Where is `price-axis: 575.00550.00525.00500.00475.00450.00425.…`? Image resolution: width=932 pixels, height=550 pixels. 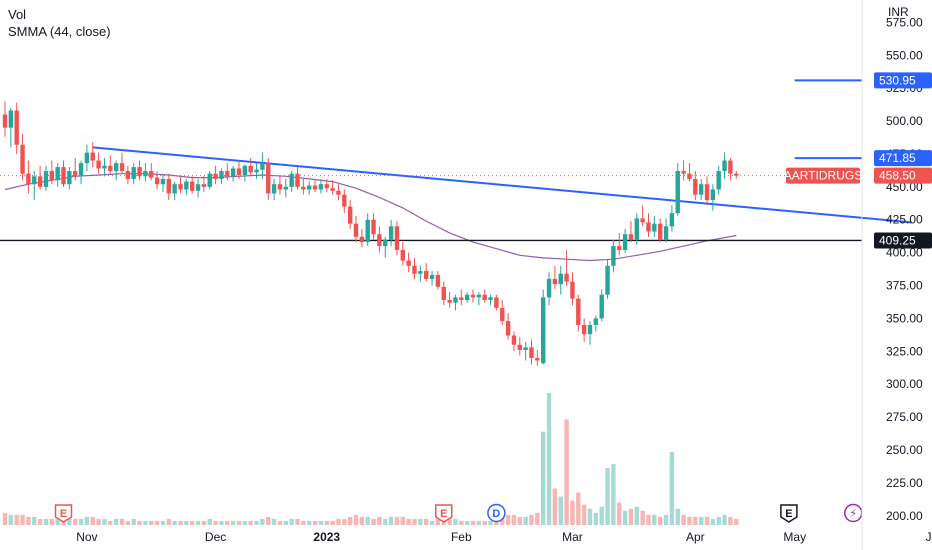 price-axis: 575.00550.00525.00500.00475.00450.00425.… is located at coordinates (892, 275).